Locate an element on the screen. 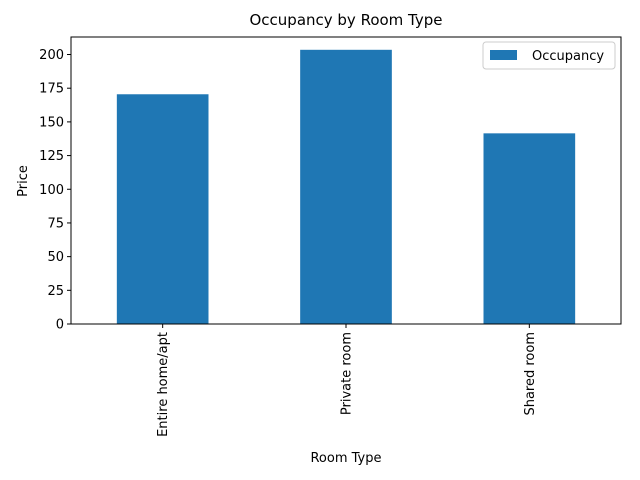  y-axis: 0 25 50 75 100 125 150 175 200 is located at coordinates (55, 190).